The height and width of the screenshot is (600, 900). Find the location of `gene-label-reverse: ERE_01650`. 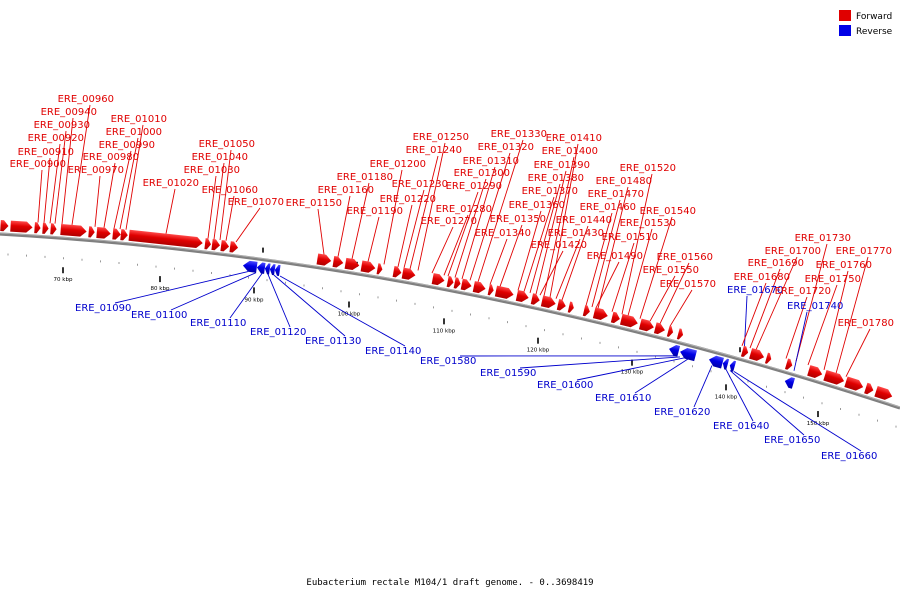

gene-label-reverse: ERE_01650 is located at coordinates (792, 440).